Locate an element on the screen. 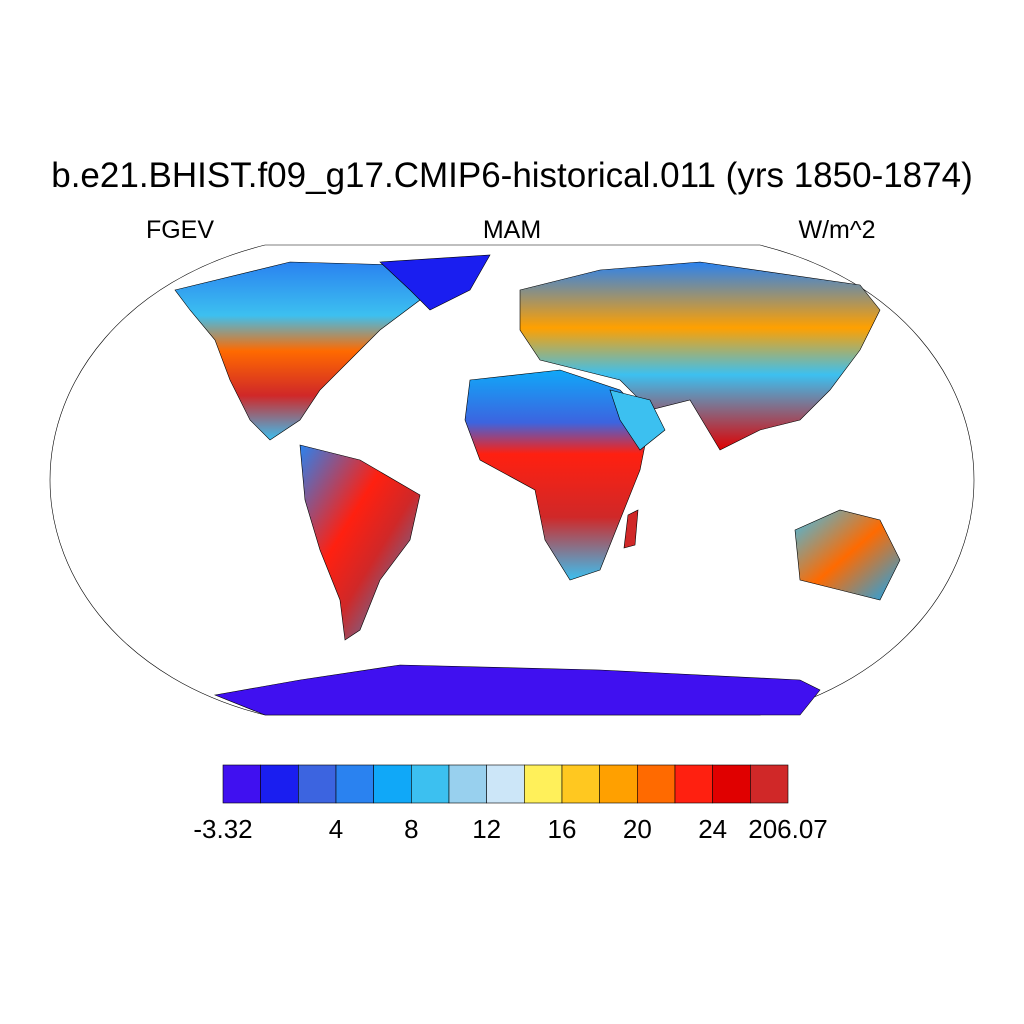 The width and height of the screenshot is (1024, 1024). colorbar-label: 12 is located at coordinates (486, 829).